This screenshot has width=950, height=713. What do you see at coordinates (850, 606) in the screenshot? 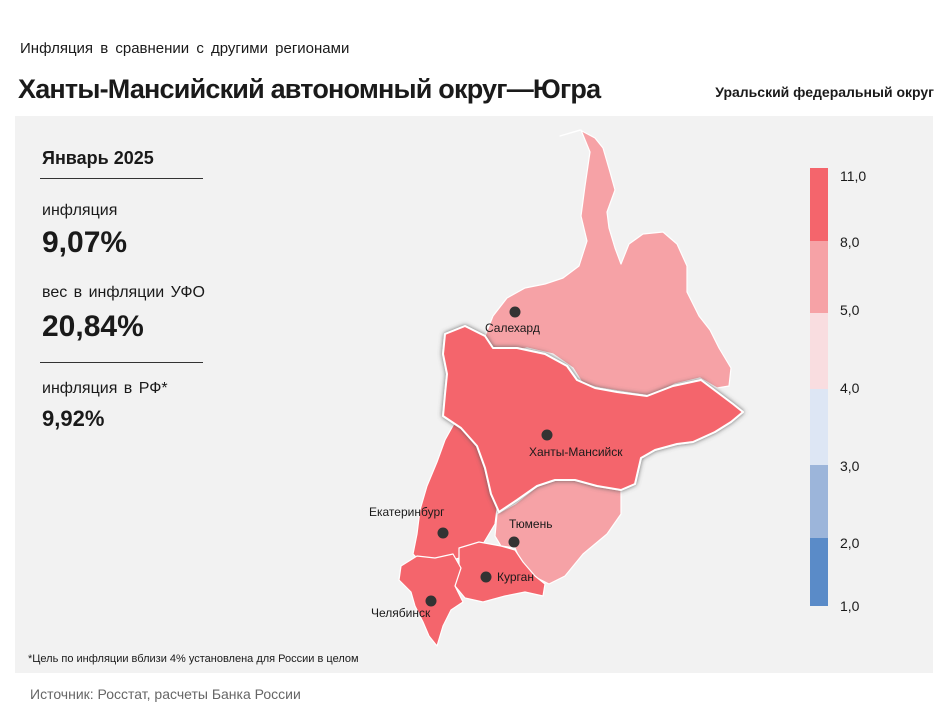
I see `legend-tick: 1,0` at bounding box center [850, 606].